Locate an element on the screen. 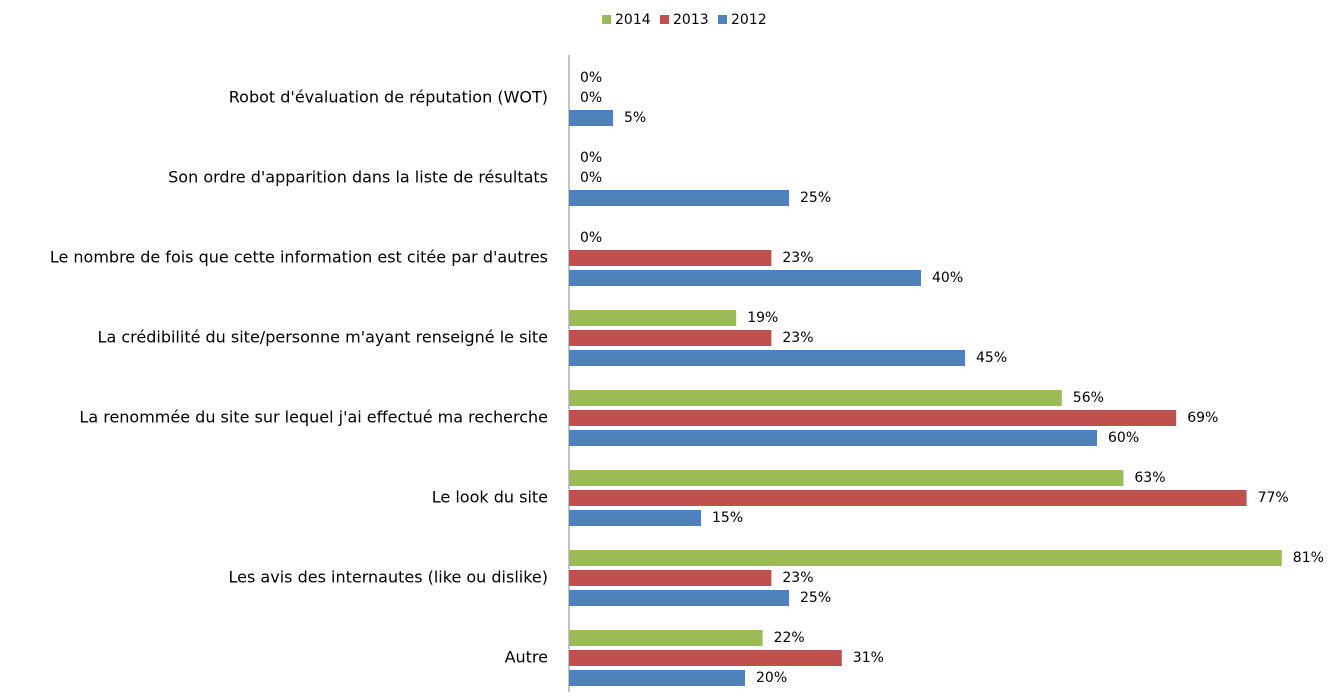  data-label: 40% is located at coordinates (947, 278).